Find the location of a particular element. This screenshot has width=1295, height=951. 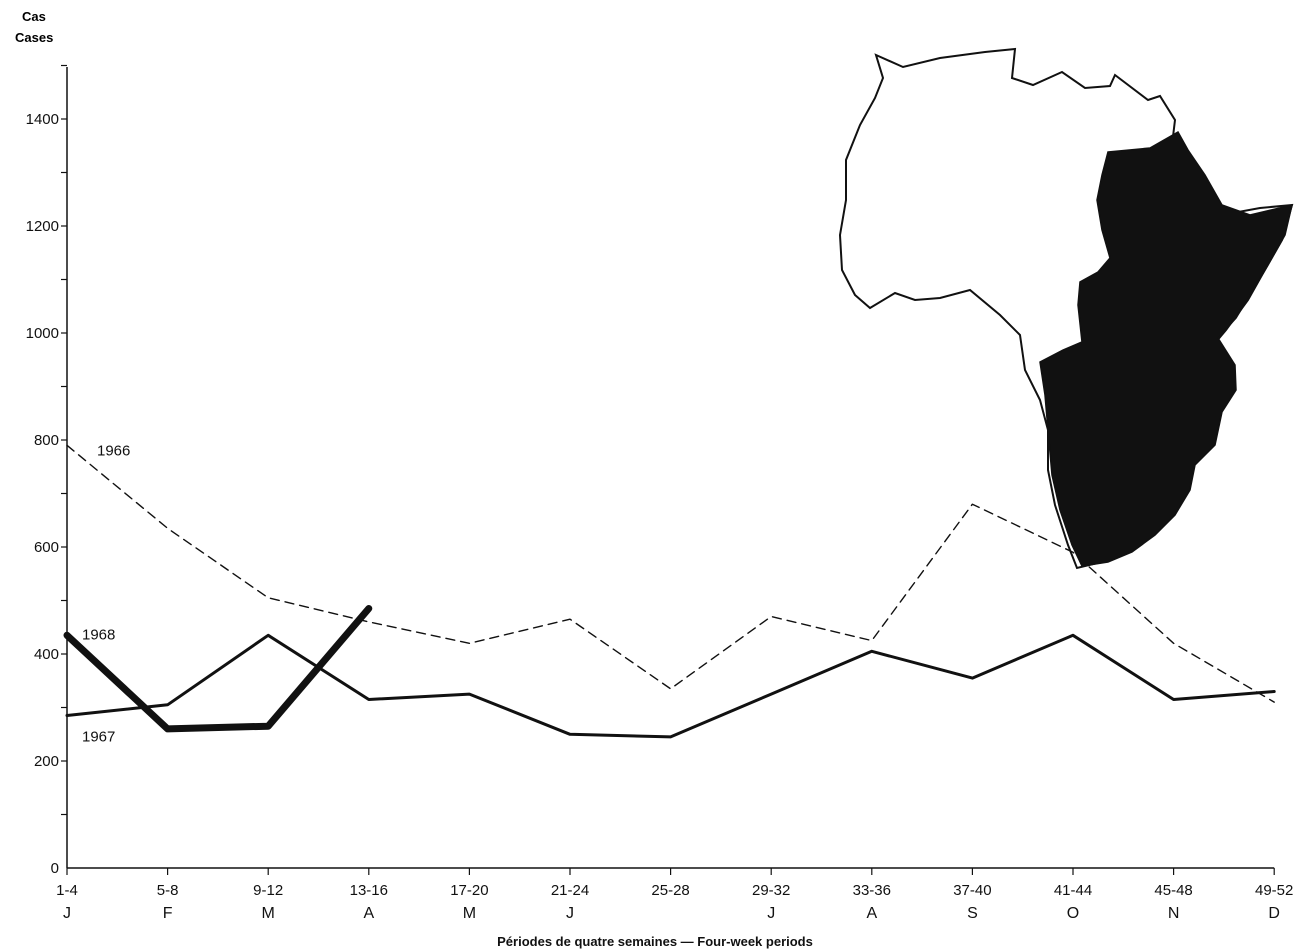

x-tick-label: 33-36 is located at coordinates (872, 890).